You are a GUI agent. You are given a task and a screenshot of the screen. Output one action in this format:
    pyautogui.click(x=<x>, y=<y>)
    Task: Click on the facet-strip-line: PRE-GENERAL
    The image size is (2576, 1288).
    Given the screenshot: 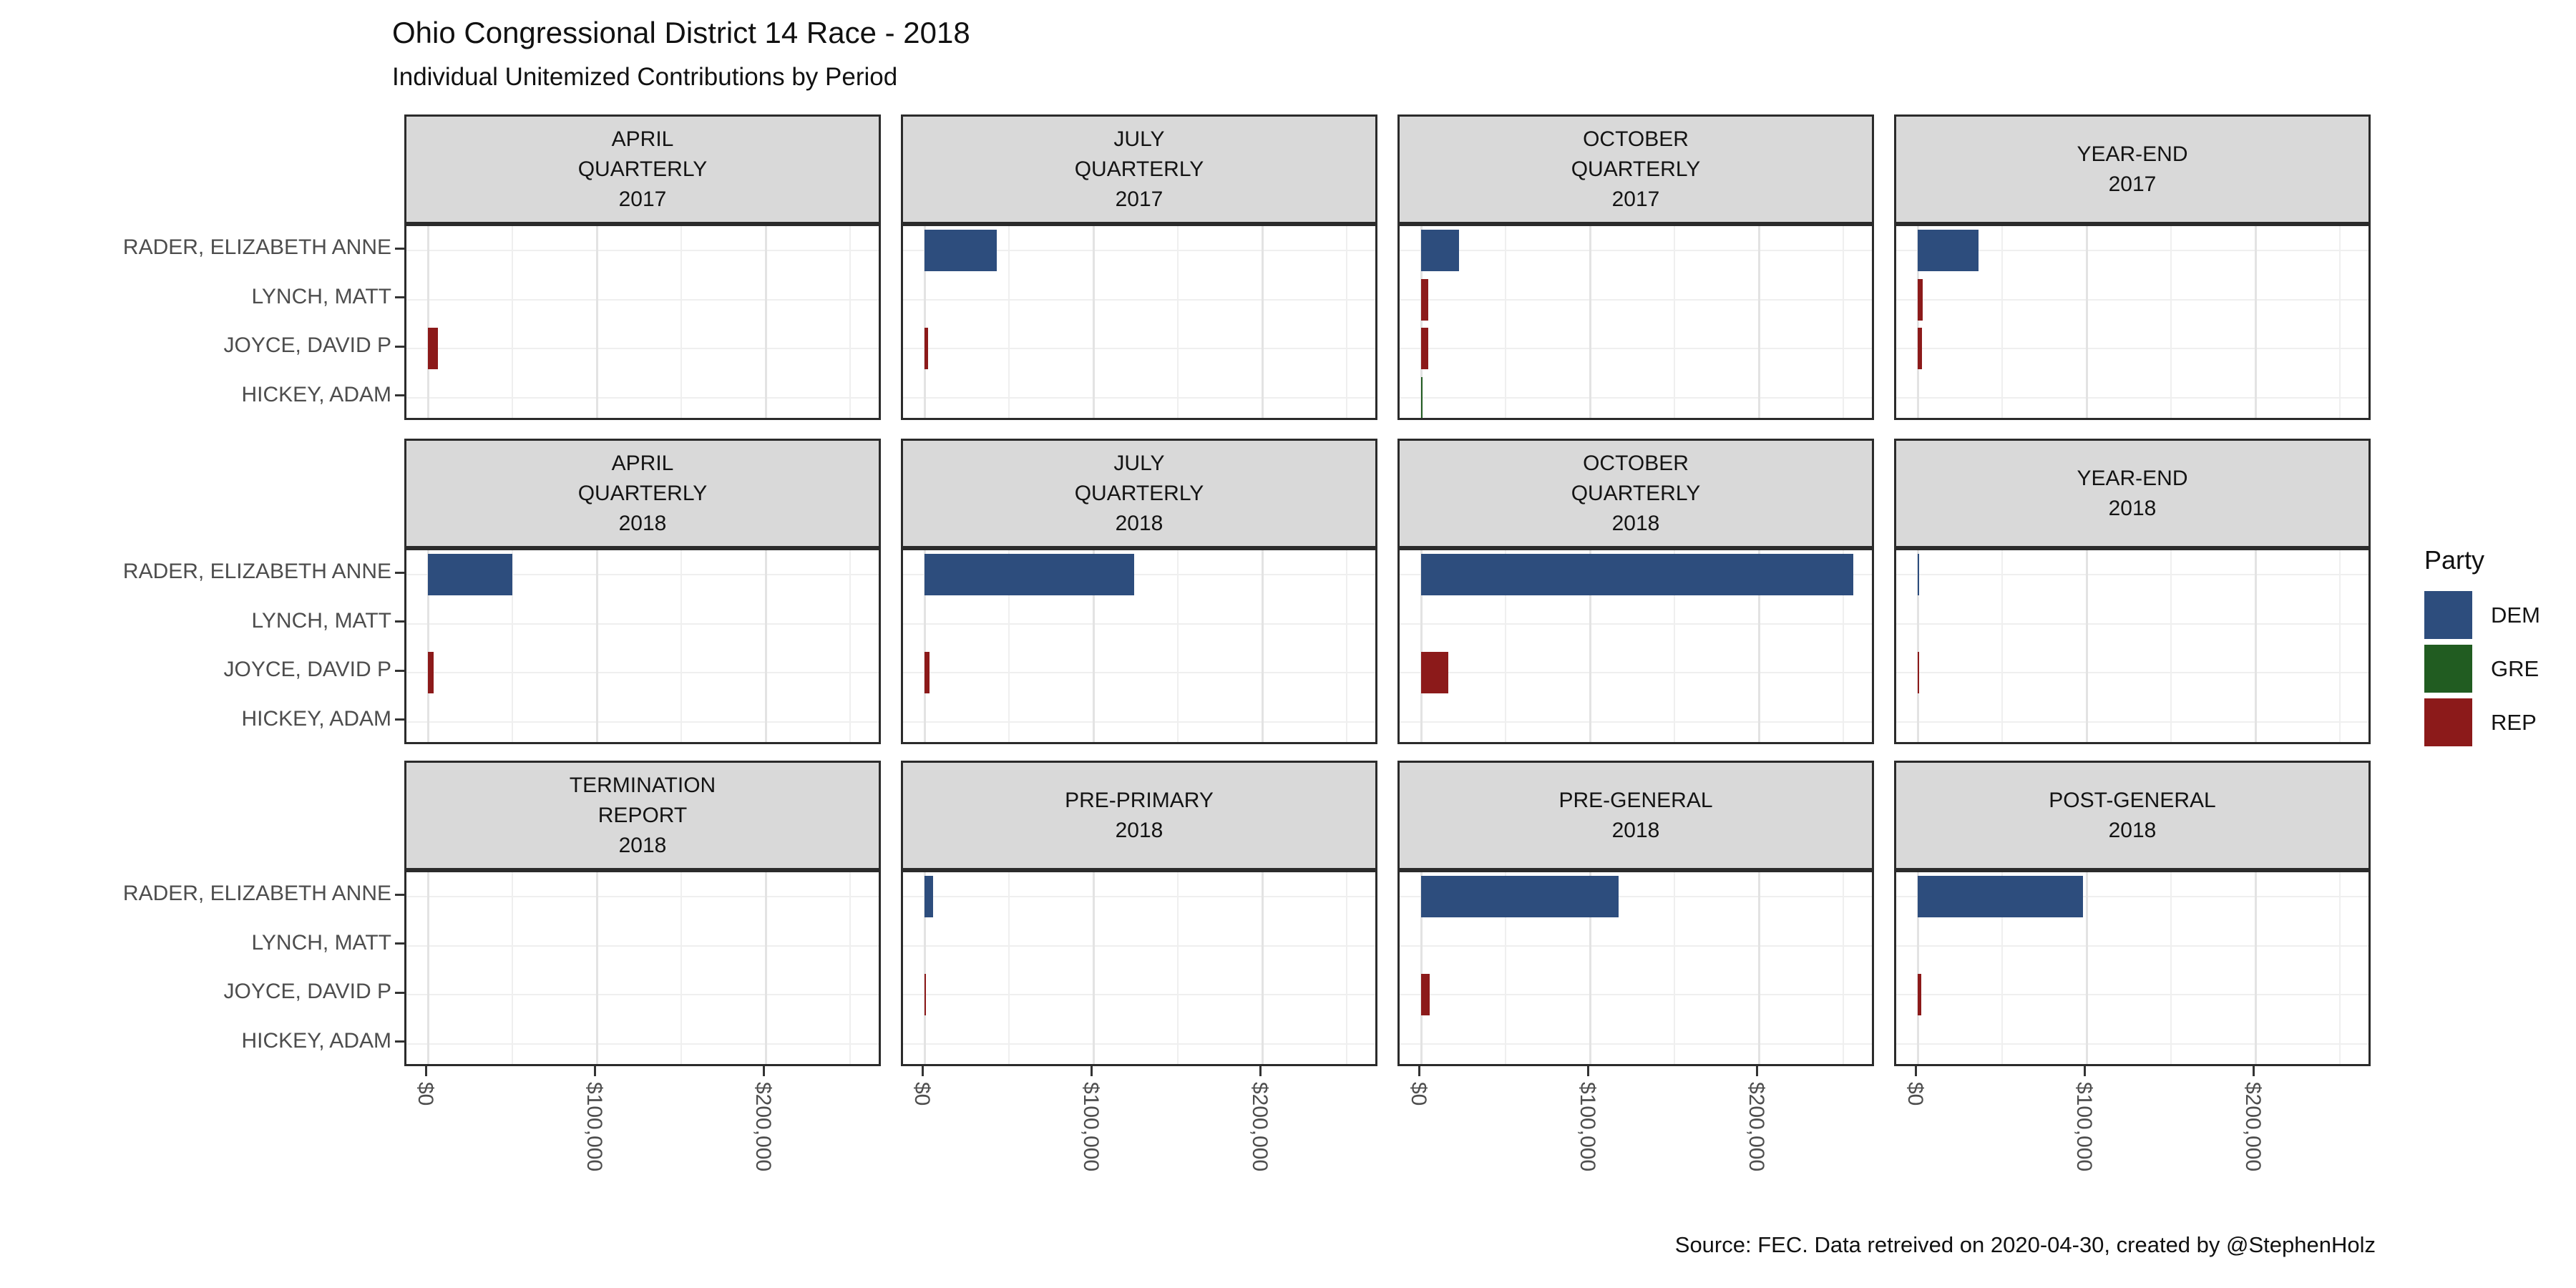 What is the action you would take?
    pyautogui.click(x=1635, y=800)
    